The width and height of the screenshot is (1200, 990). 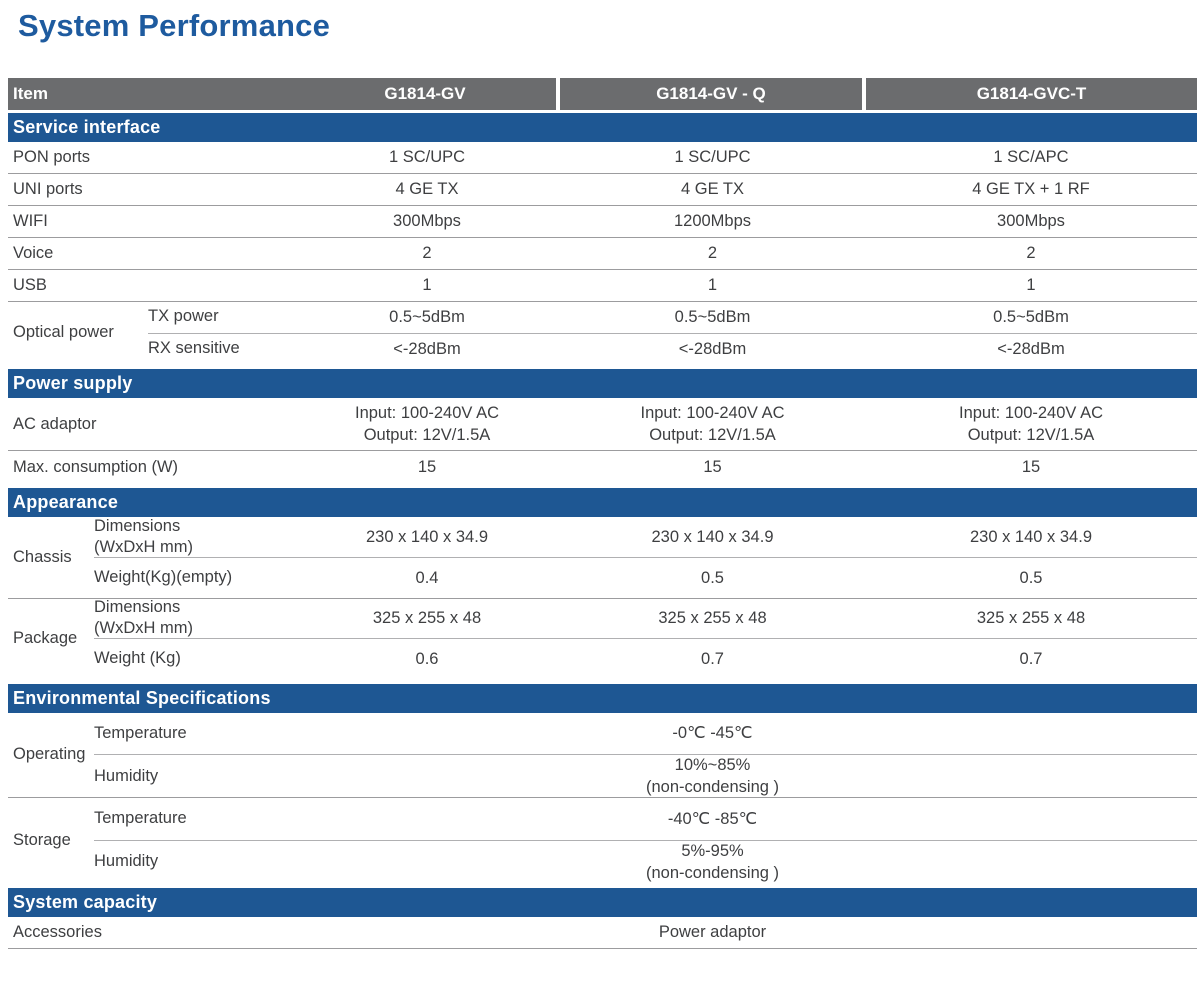 What do you see at coordinates (712, 776) in the screenshot?
I see `cell-value-span: 10%~85% (non-condensing )` at bounding box center [712, 776].